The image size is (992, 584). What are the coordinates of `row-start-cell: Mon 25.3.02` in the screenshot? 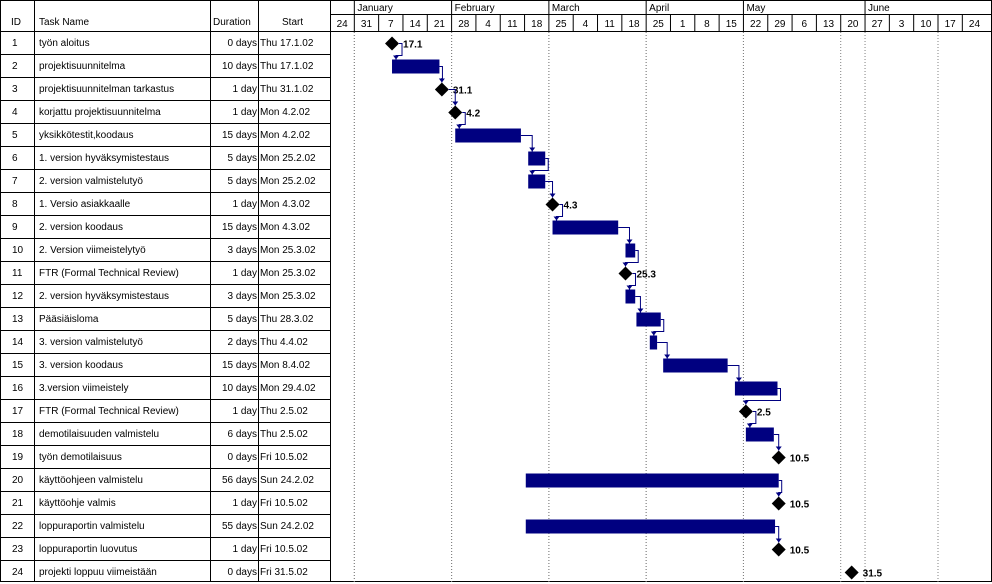 It's located at (288, 250).